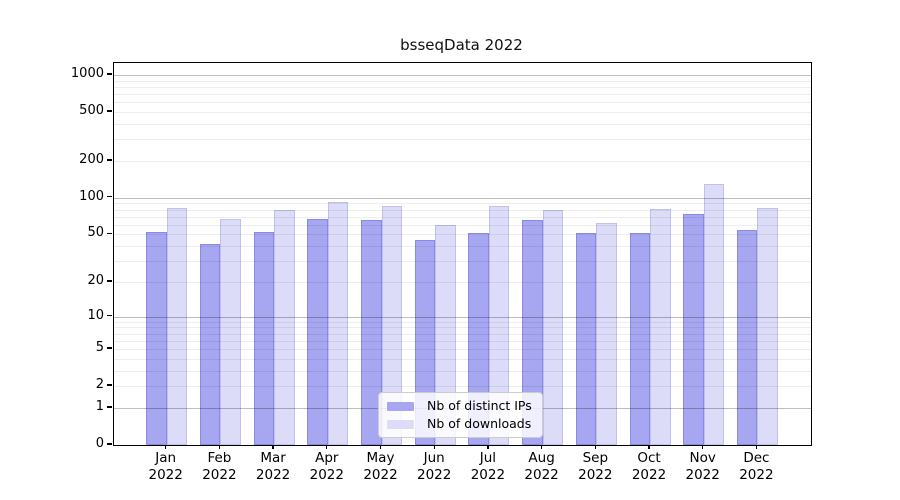 Image resolution: width=900 pixels, height=500 pixels. I want to click on bar-distinct-ips-aug, so click(532, 332).